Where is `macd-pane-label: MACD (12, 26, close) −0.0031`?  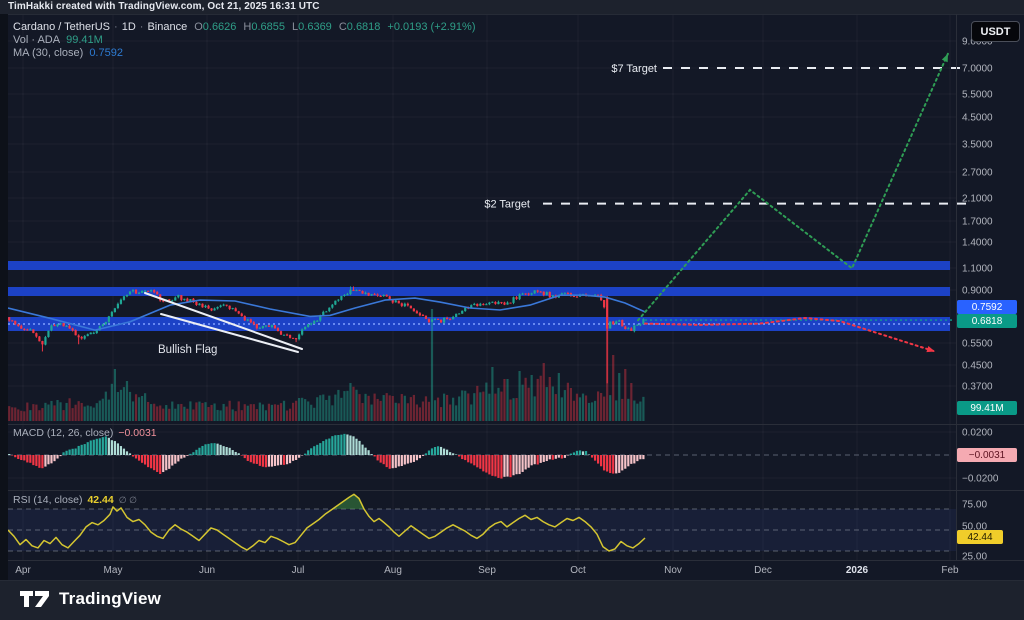
macd-pane-label: MACD (12, 26, close) −0.0031 is located at coordinates (85, 433).